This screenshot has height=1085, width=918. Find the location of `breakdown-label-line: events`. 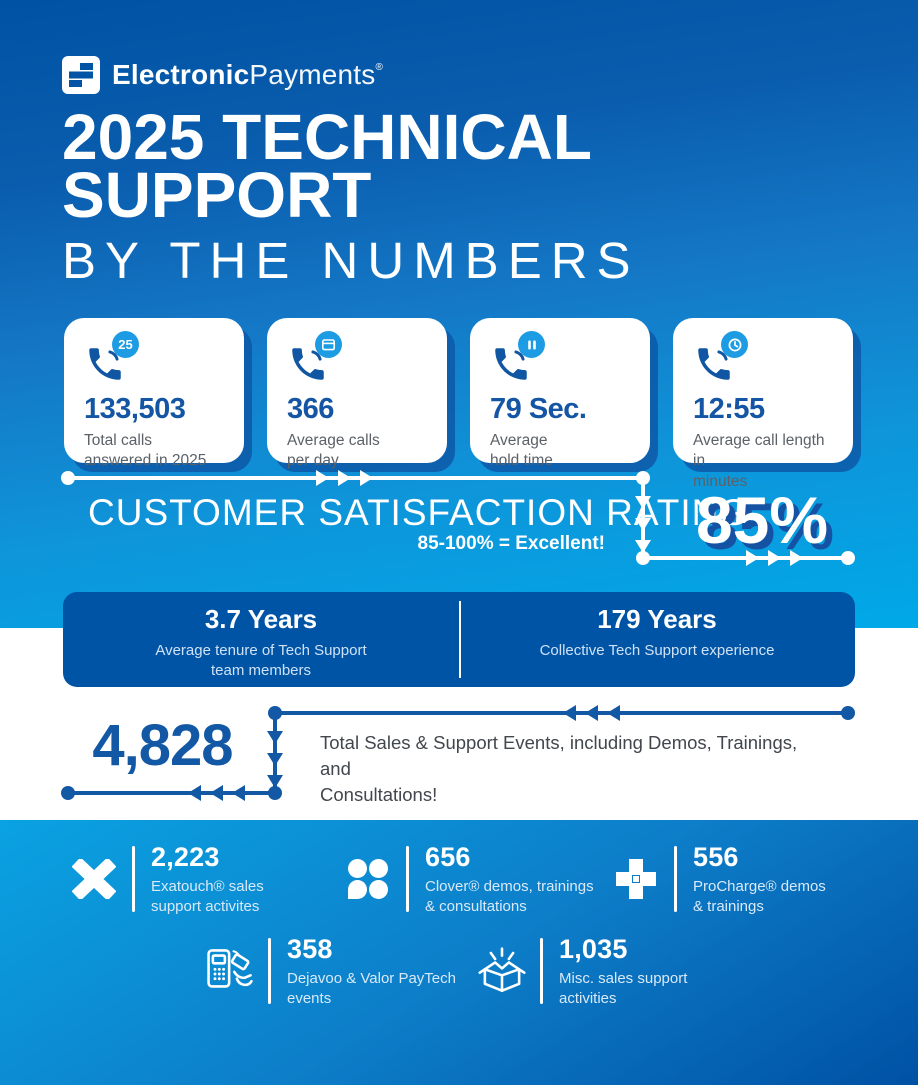

breakdown-label-line: events is located at coordinates (309, 998).